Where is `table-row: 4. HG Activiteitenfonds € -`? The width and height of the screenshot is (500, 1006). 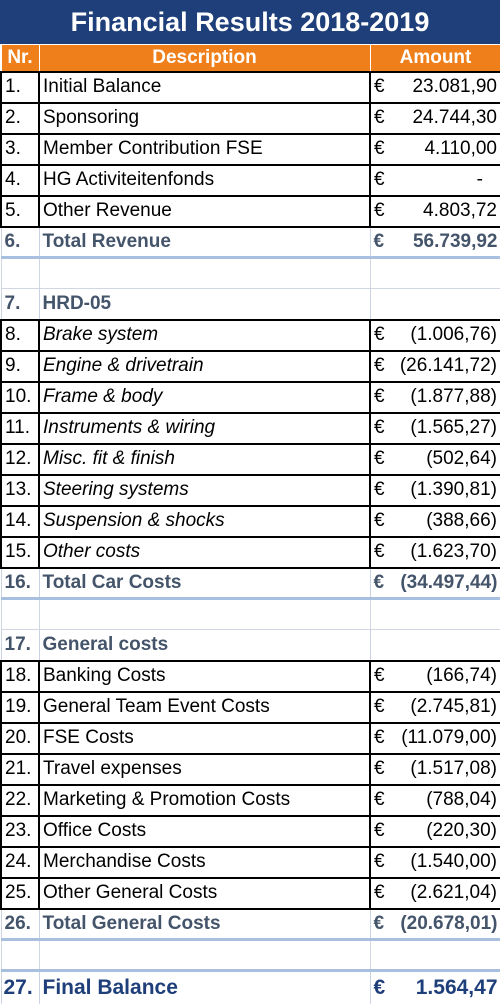
table-row: 4. HG Activiteitenfonds € - is located at coordinates (250, 180).